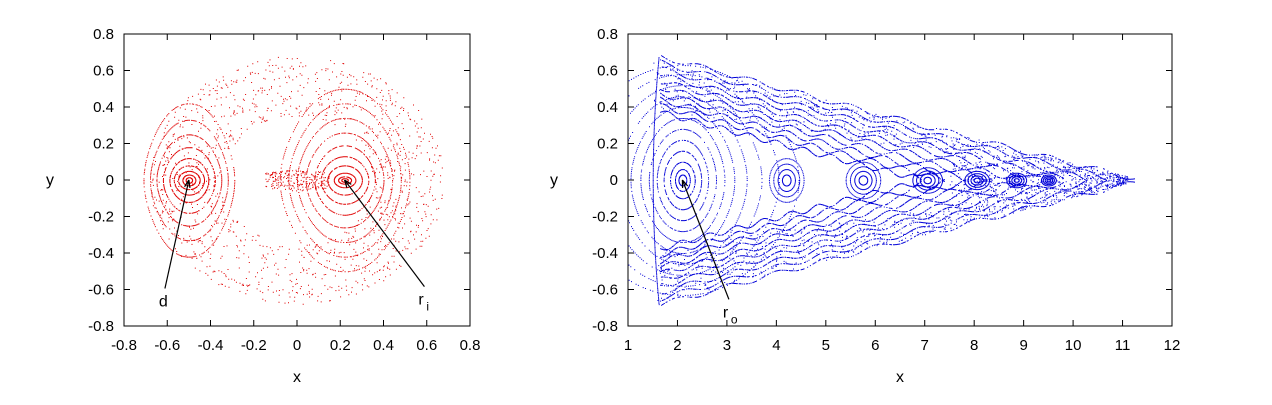  Describe the element at coordinates (554, 180) in the screenshot. I see `right-y-axis-label: y` at that location.